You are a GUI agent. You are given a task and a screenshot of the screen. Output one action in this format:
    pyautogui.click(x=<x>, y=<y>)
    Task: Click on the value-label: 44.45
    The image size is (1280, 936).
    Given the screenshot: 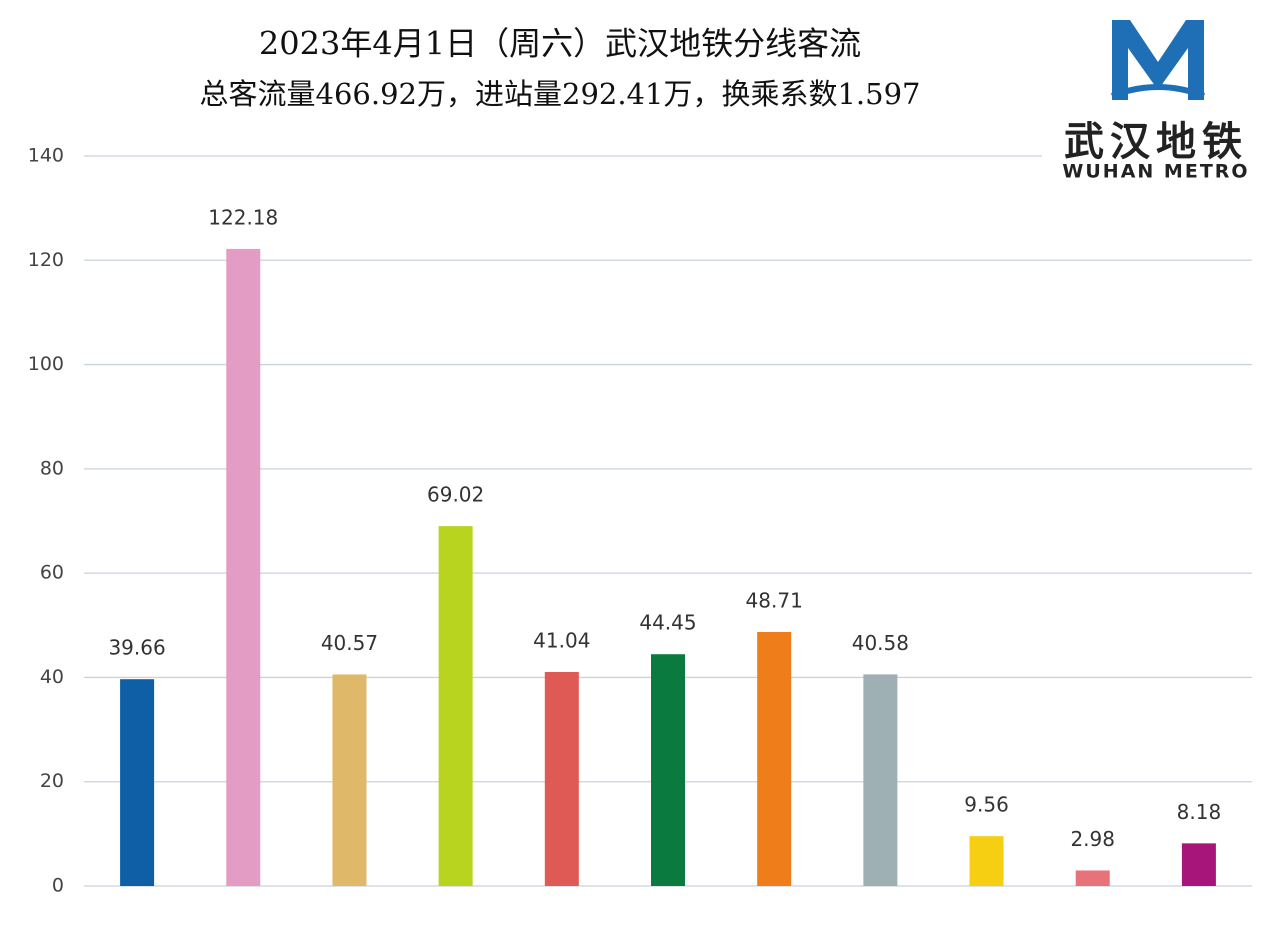 What is the action you would take?
    pyautogui.click(x=667, y=623)
    